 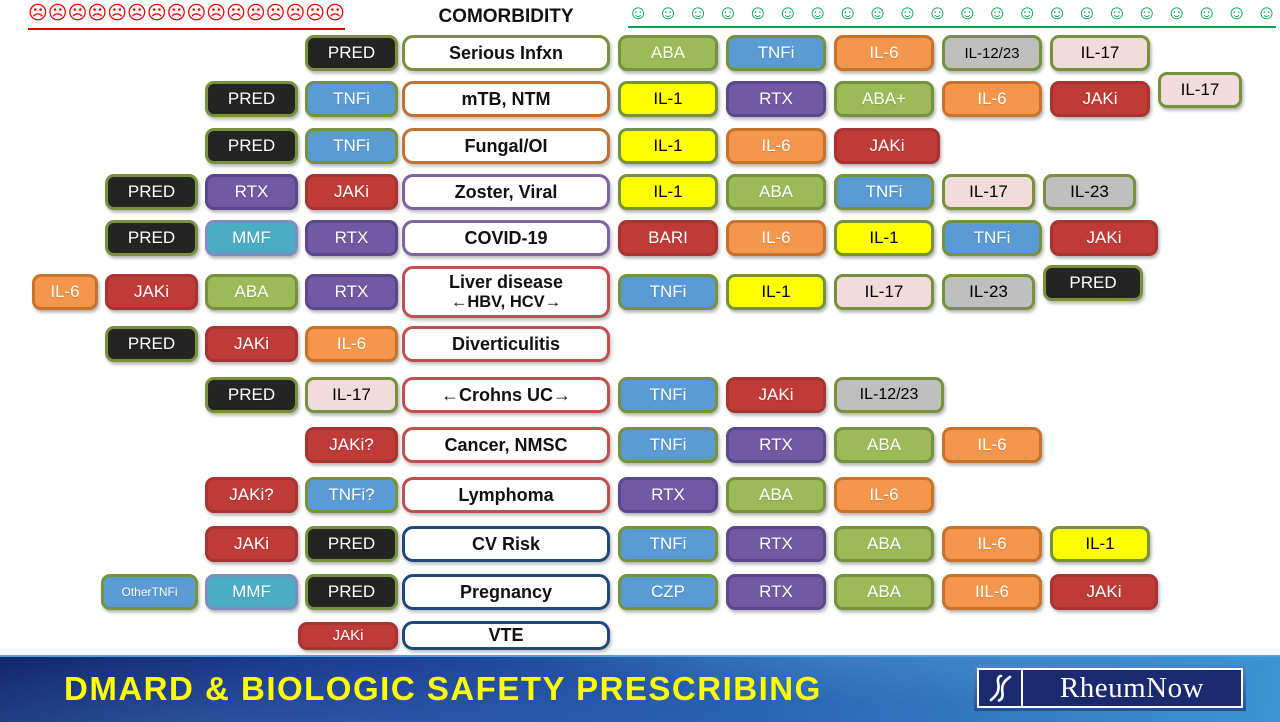 I want to click on comorbidity-cell: mTB, NTM, so click(x=506, y=99).